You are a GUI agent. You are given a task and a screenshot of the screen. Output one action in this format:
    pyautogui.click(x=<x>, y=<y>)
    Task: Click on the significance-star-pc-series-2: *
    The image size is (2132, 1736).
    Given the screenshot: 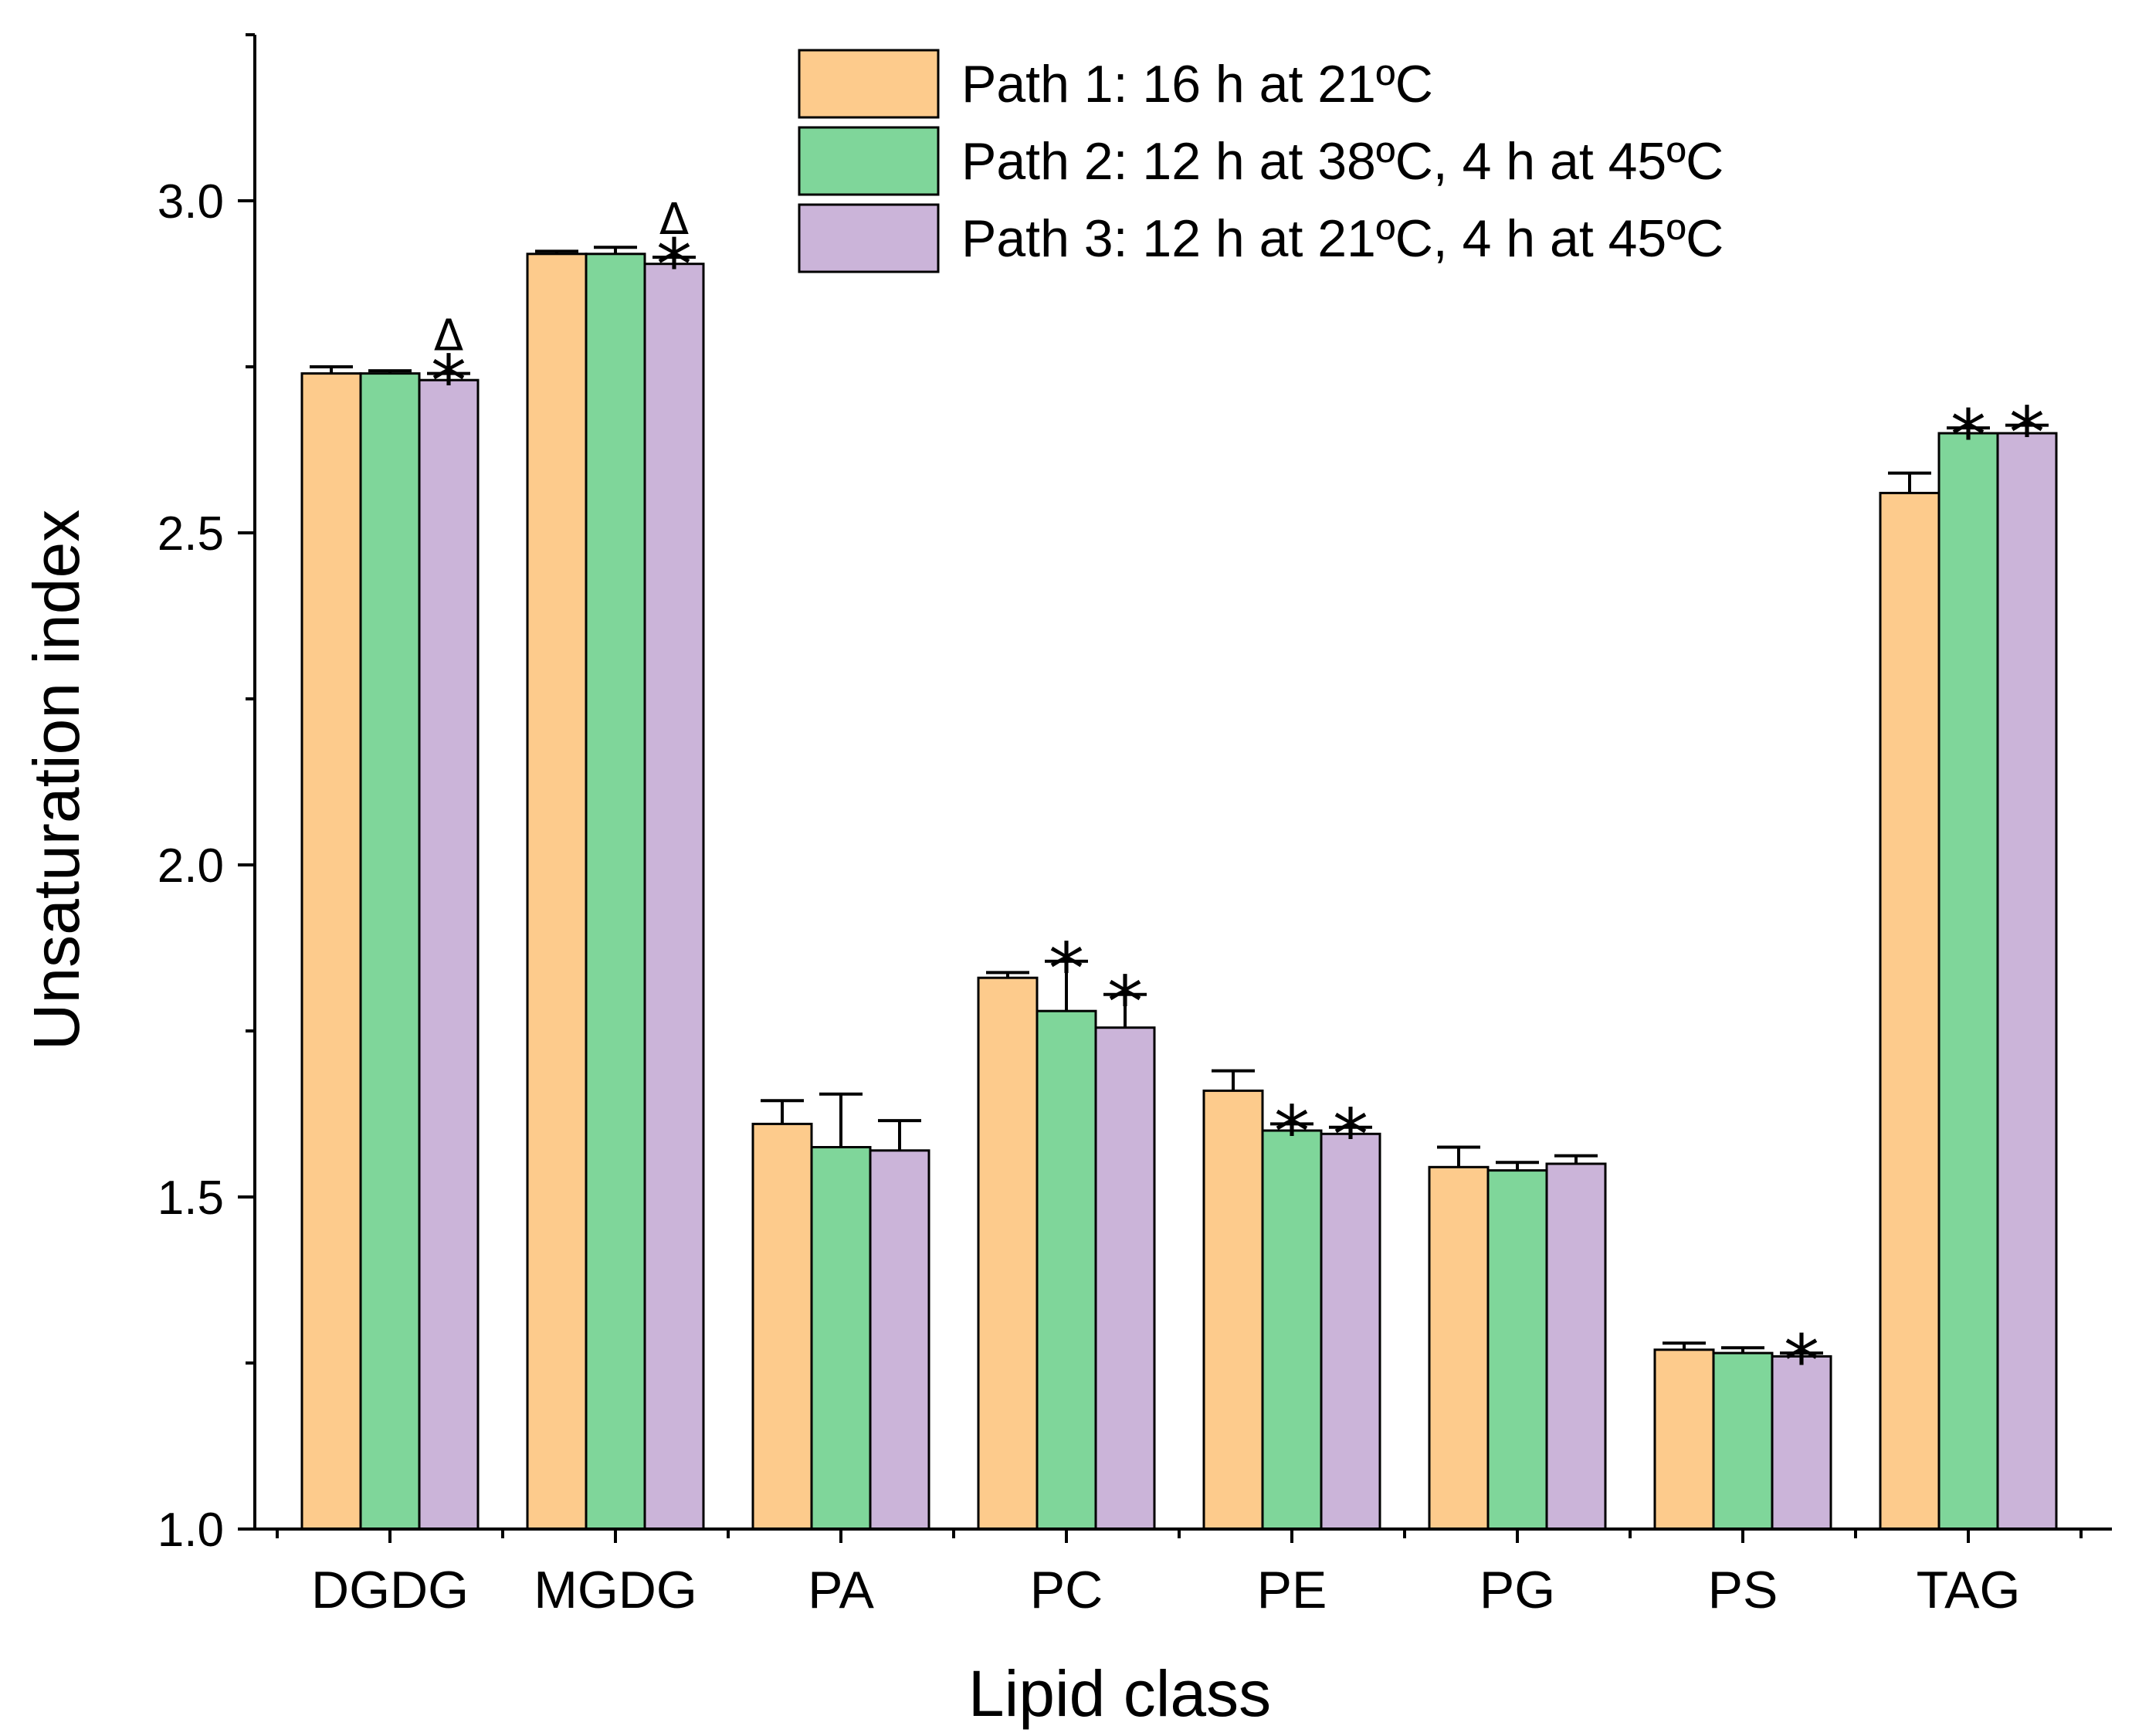 What is the action you would take?
    pyautogui.click(x=1066, y=969)
    